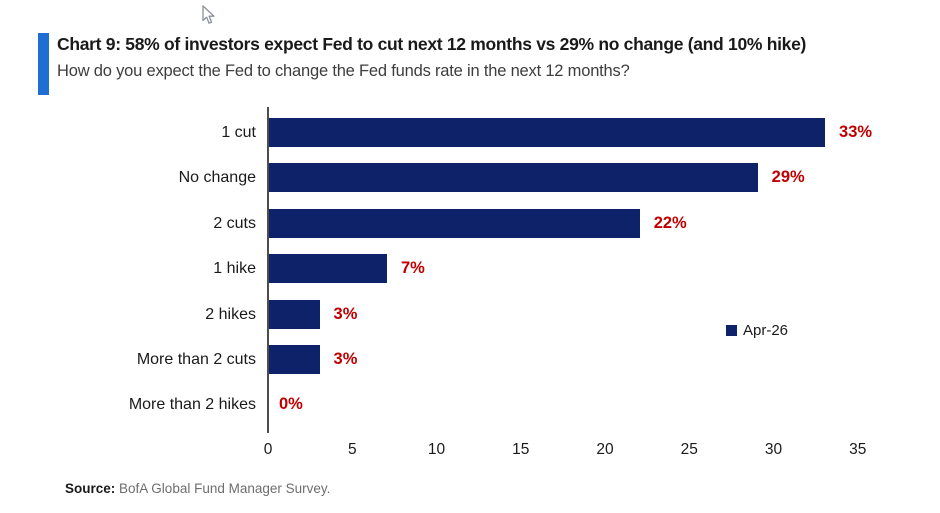  Describe the element at coordinates (208, 14) in the screenshot. I see `mouse-cursor-icon` at that location.